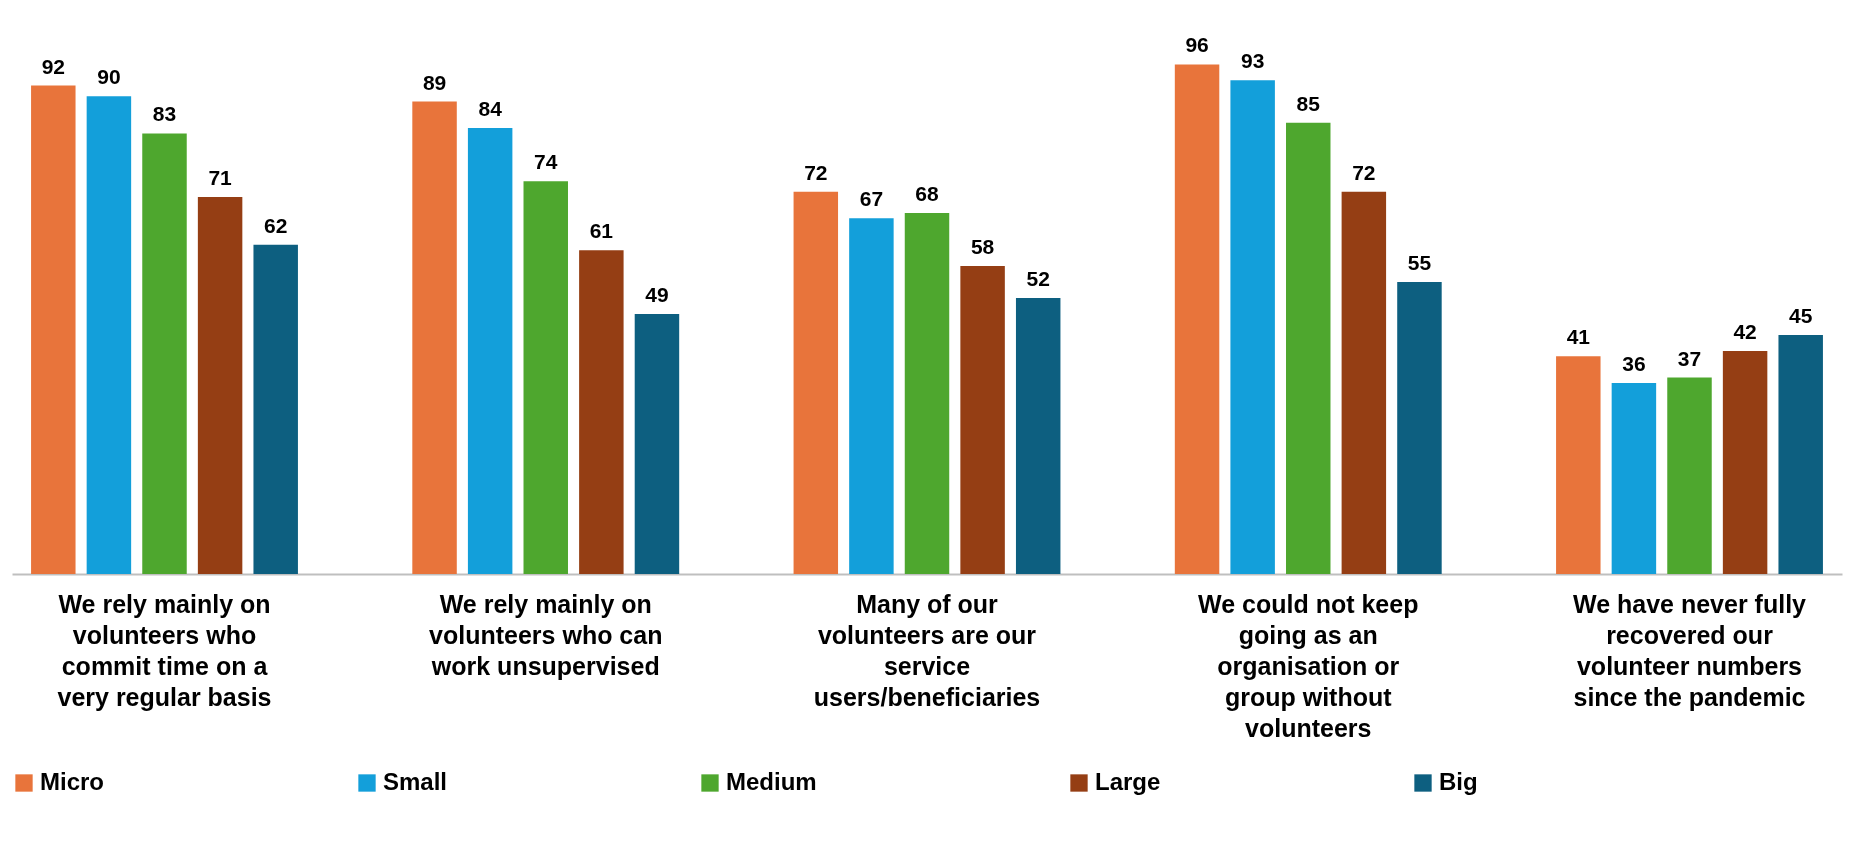 This screenshot has width=1858, height=865. I want to click on data-label: 89, so click(434, 82).